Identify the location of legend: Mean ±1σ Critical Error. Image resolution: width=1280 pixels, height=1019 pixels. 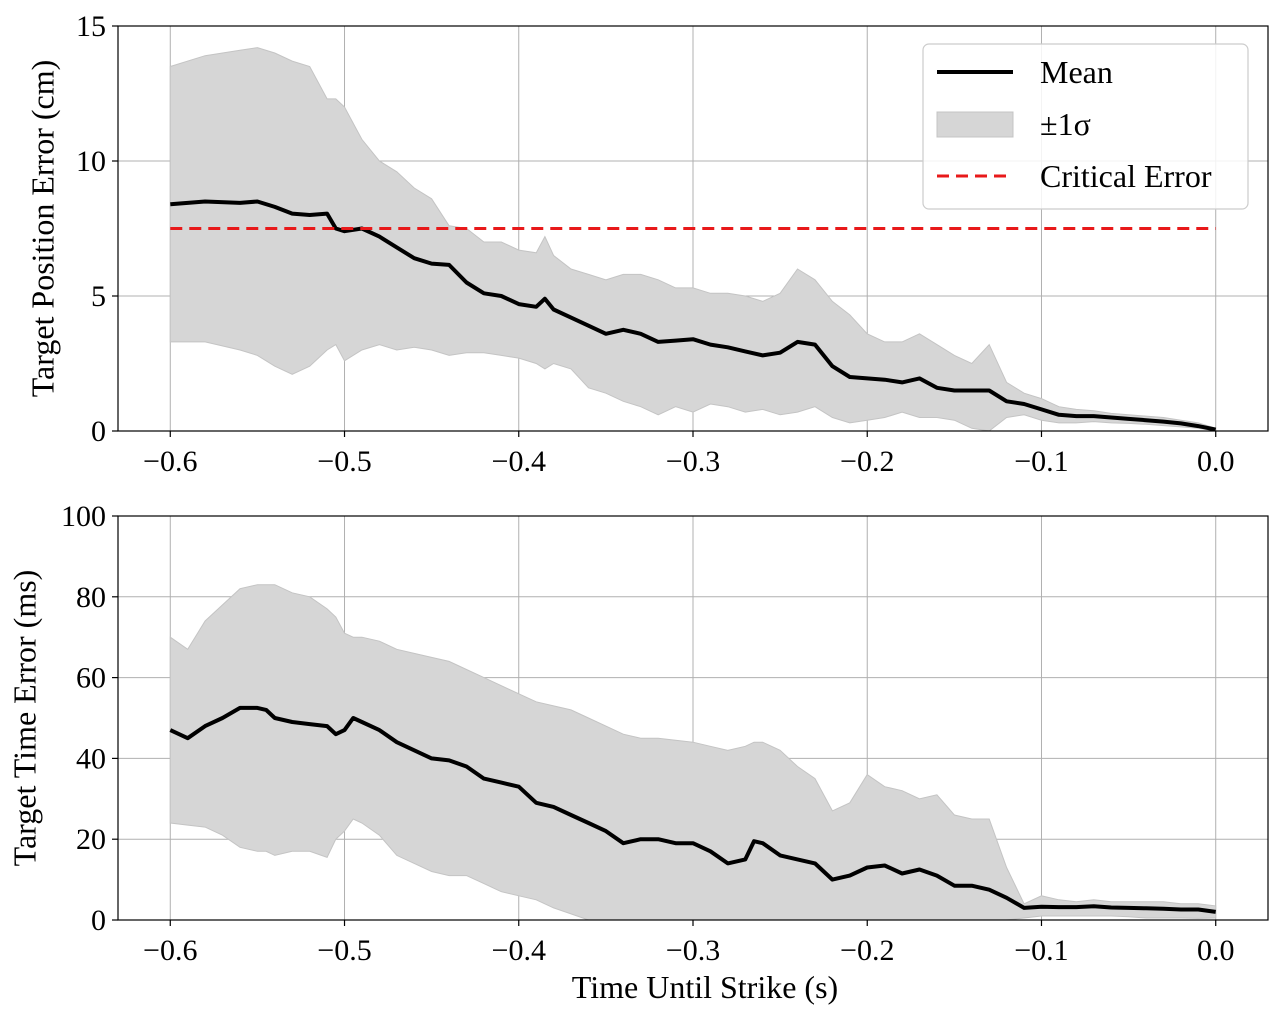
(1085, 126).